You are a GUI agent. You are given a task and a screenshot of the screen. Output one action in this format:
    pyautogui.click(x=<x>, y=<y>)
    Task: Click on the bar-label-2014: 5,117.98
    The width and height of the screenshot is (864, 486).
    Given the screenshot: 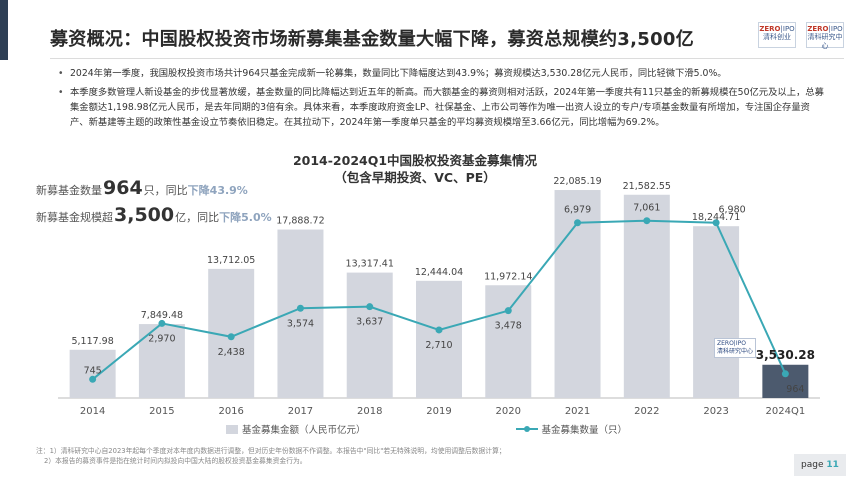 What is the action you would take?
    pyautogui.click(x=92, y=341)
    